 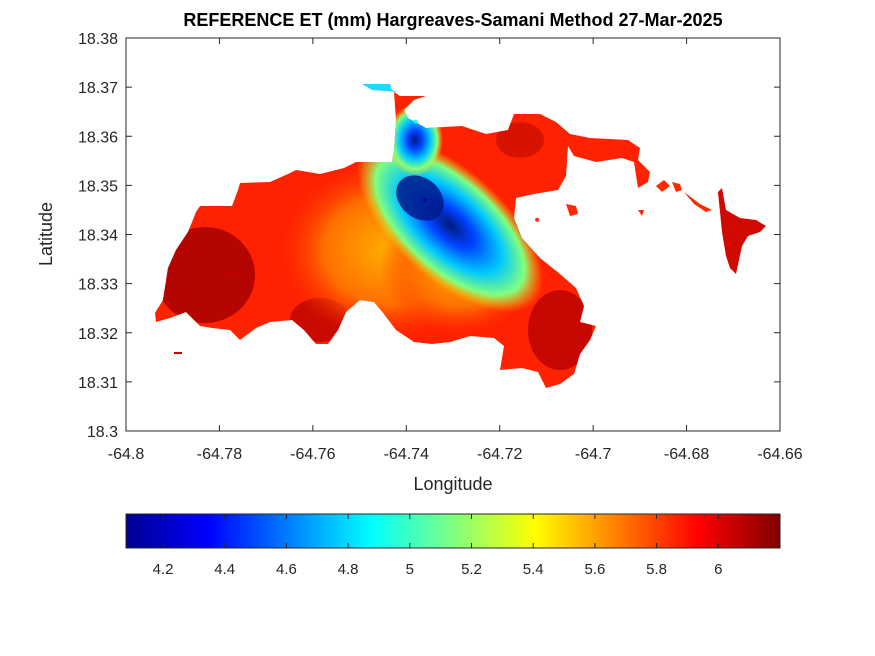 What do you see at coordinates (533, 569) in the screenshot?
I see `colorbar-tick-label: 5.4` at bounding box center [533, 569].